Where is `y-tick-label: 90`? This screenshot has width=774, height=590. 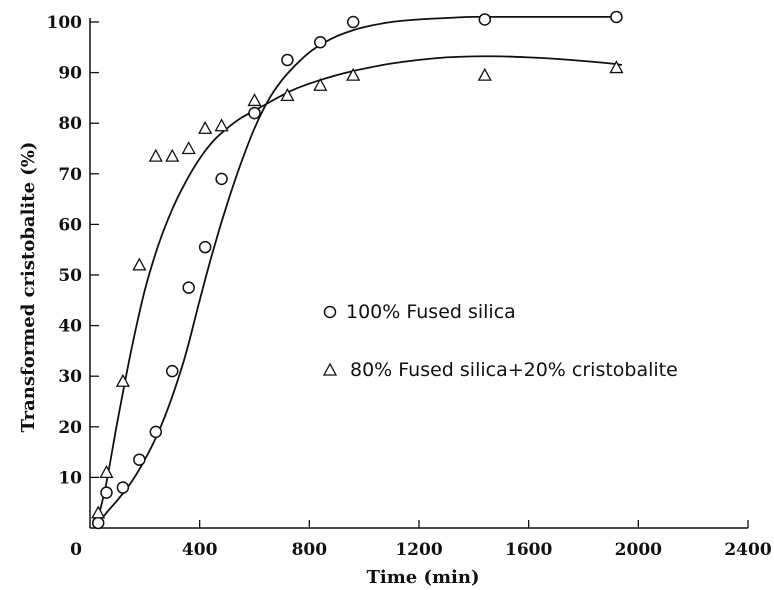 y-tick-label: 90 is located at coordinates (70, 74).